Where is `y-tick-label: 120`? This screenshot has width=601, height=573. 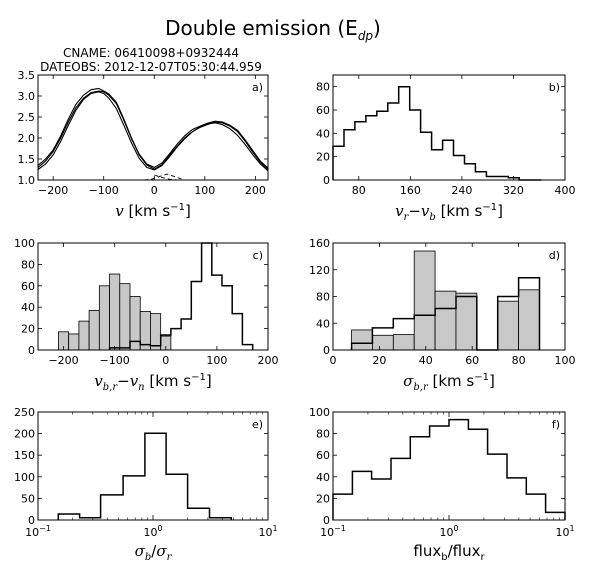 y-tick-label: 120 is located at coordinates (319, 270).